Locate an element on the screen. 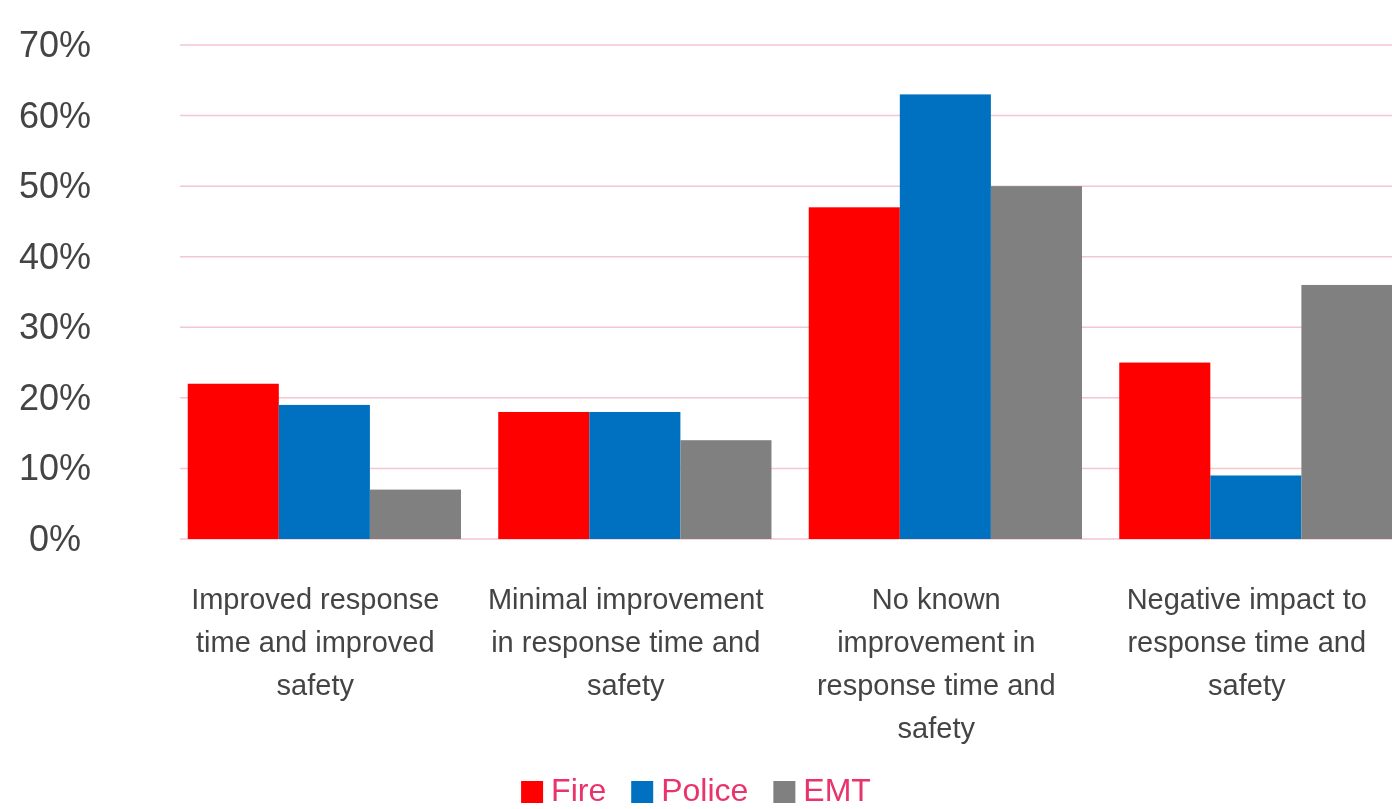 Image resolution: width=1392 pixels, height=809 pixels. x-tick-label: Improved response time and improved safety is located at coordinates (315, 642).